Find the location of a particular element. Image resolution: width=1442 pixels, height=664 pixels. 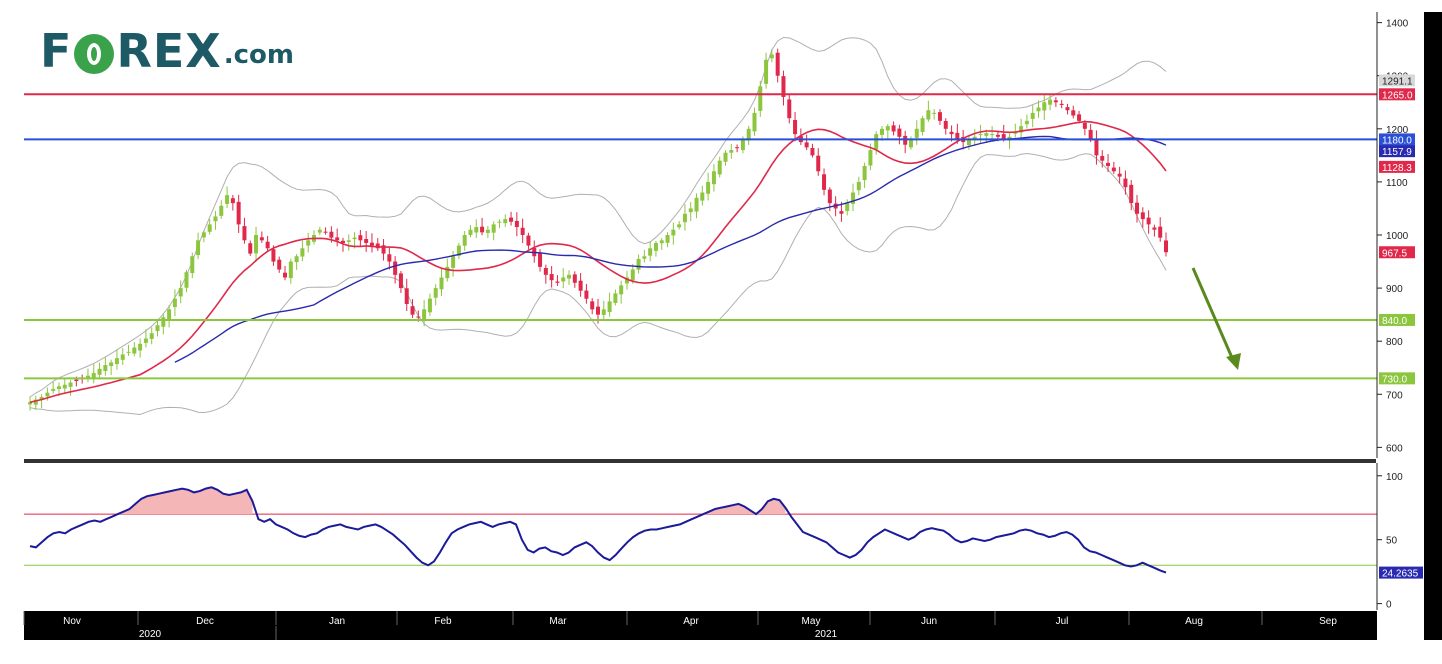

x-month-label: May is located at coordinates (811, 621).